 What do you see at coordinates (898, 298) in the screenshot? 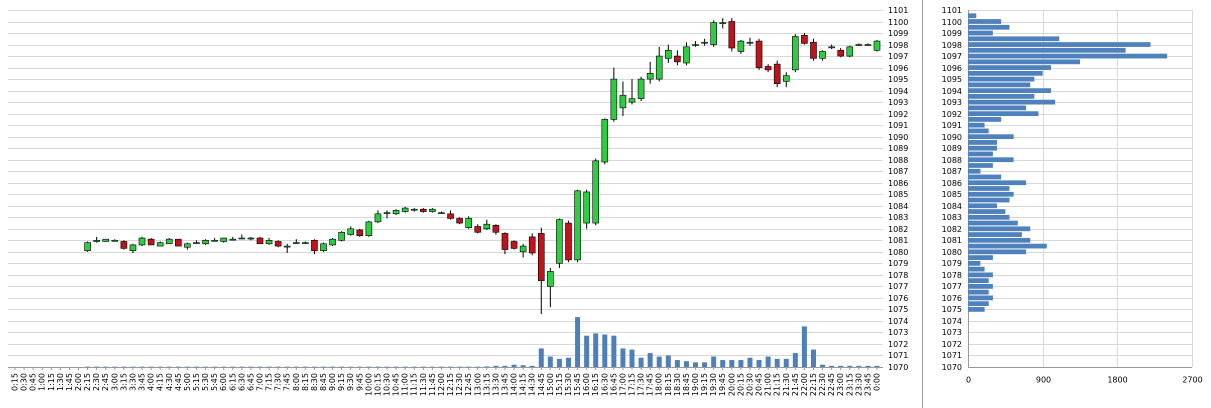
I see `y-tick-label: 1076` at bounding box center [898, 298].